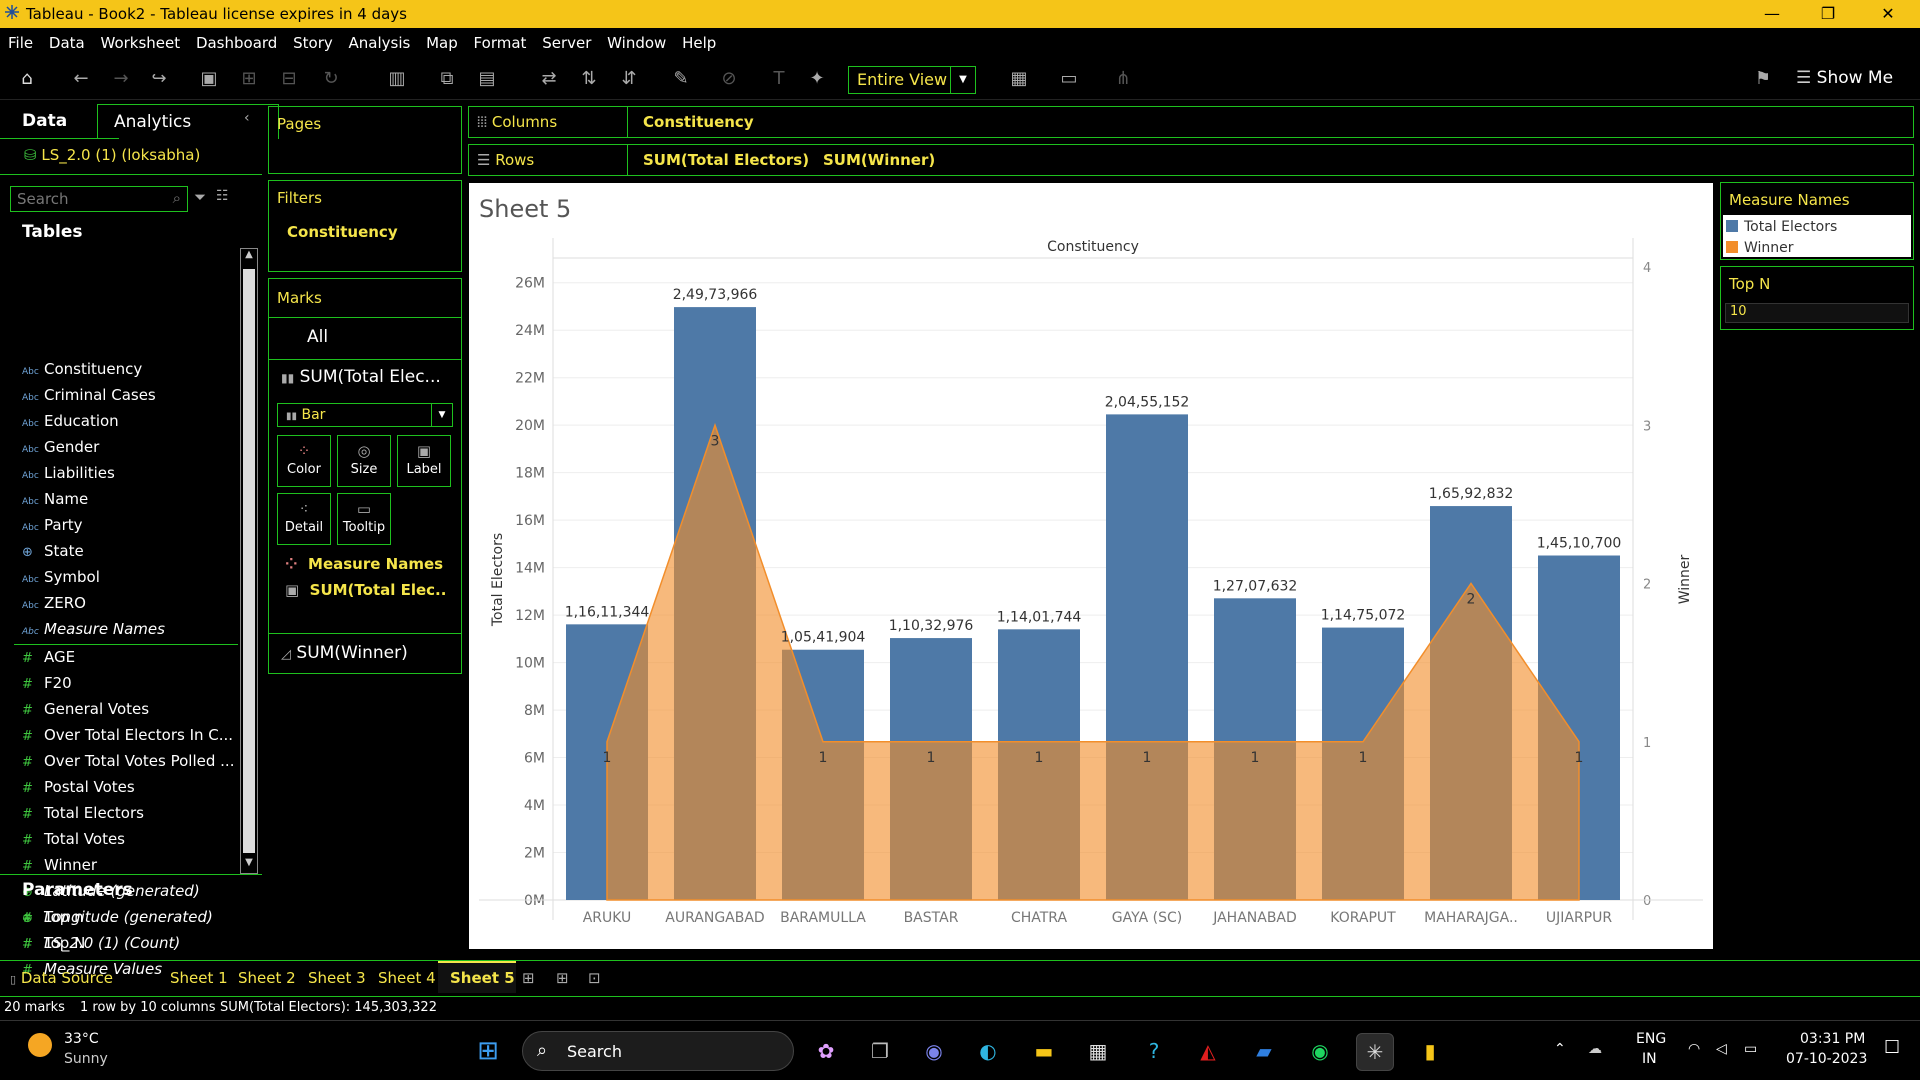  I want to click on store-icon: ▦, so click(1098, 1051).